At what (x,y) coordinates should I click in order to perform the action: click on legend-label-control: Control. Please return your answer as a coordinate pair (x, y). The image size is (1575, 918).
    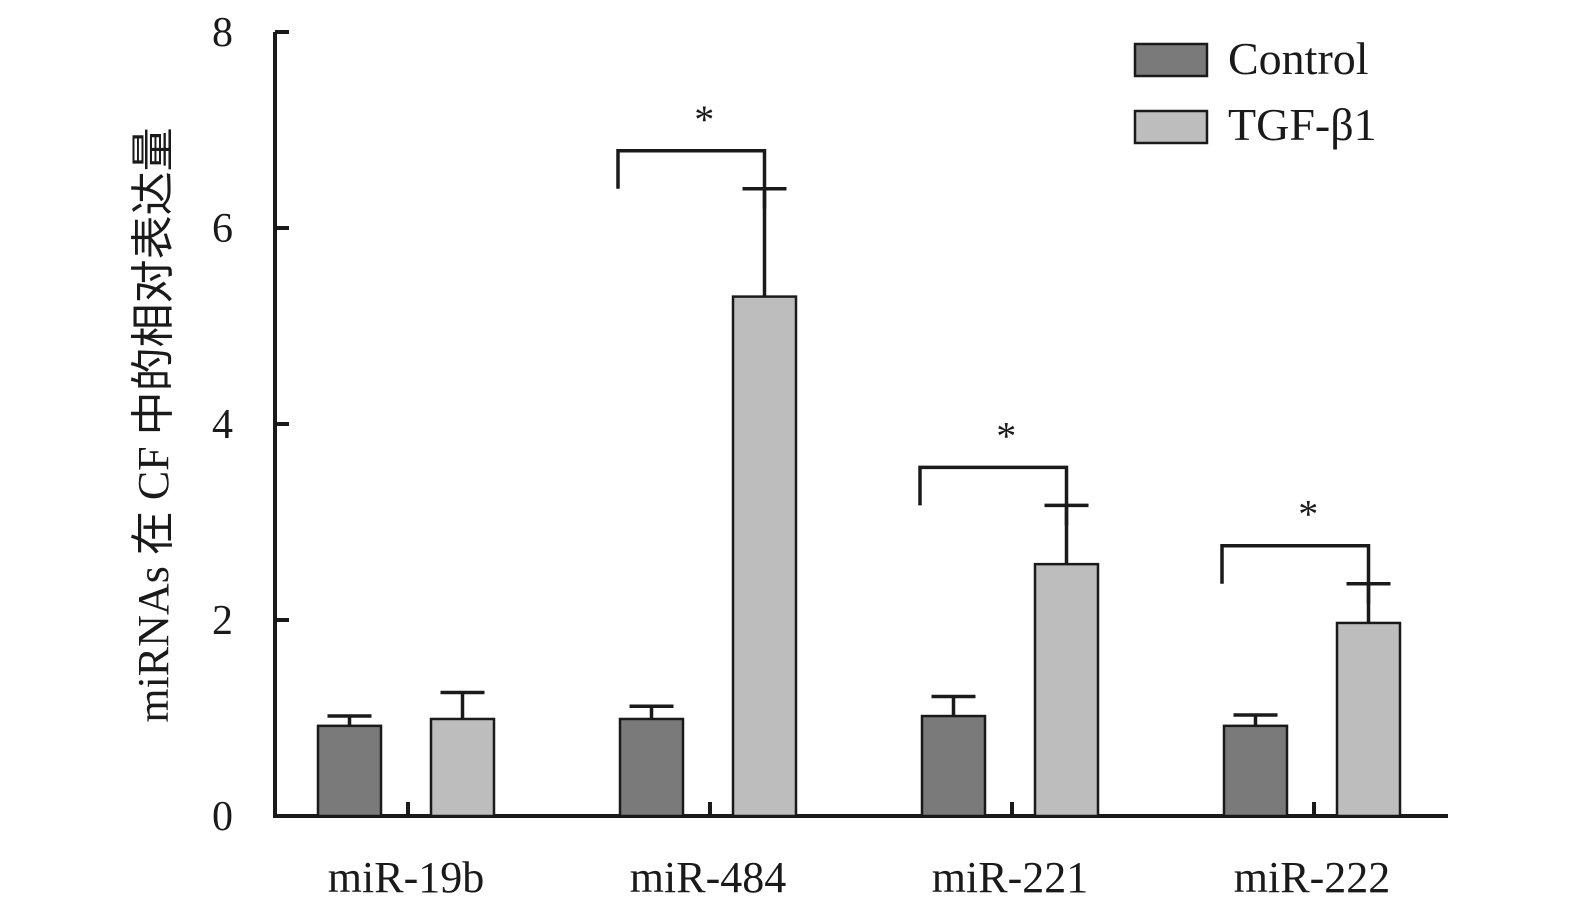
    Looking at the image, I should click on (1298, 58).